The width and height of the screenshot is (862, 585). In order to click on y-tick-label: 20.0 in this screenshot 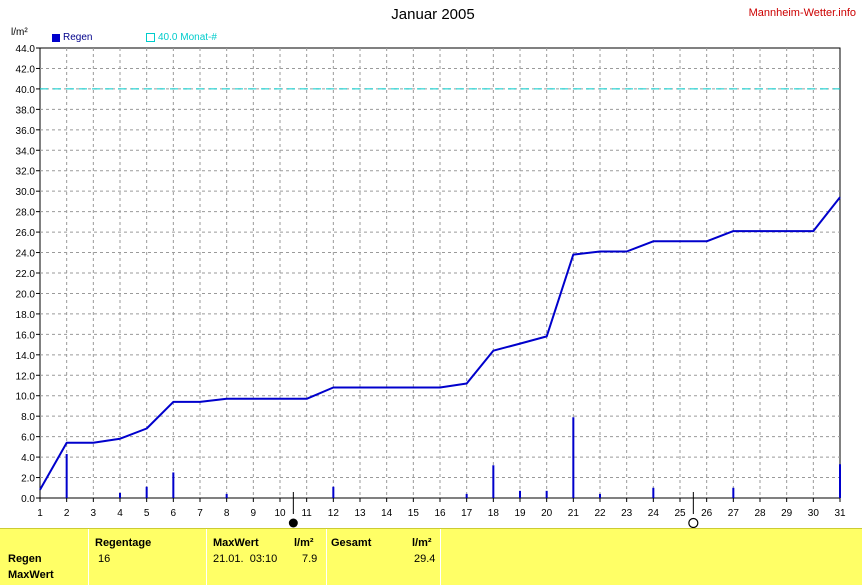, I will do `click(26, 294)`.